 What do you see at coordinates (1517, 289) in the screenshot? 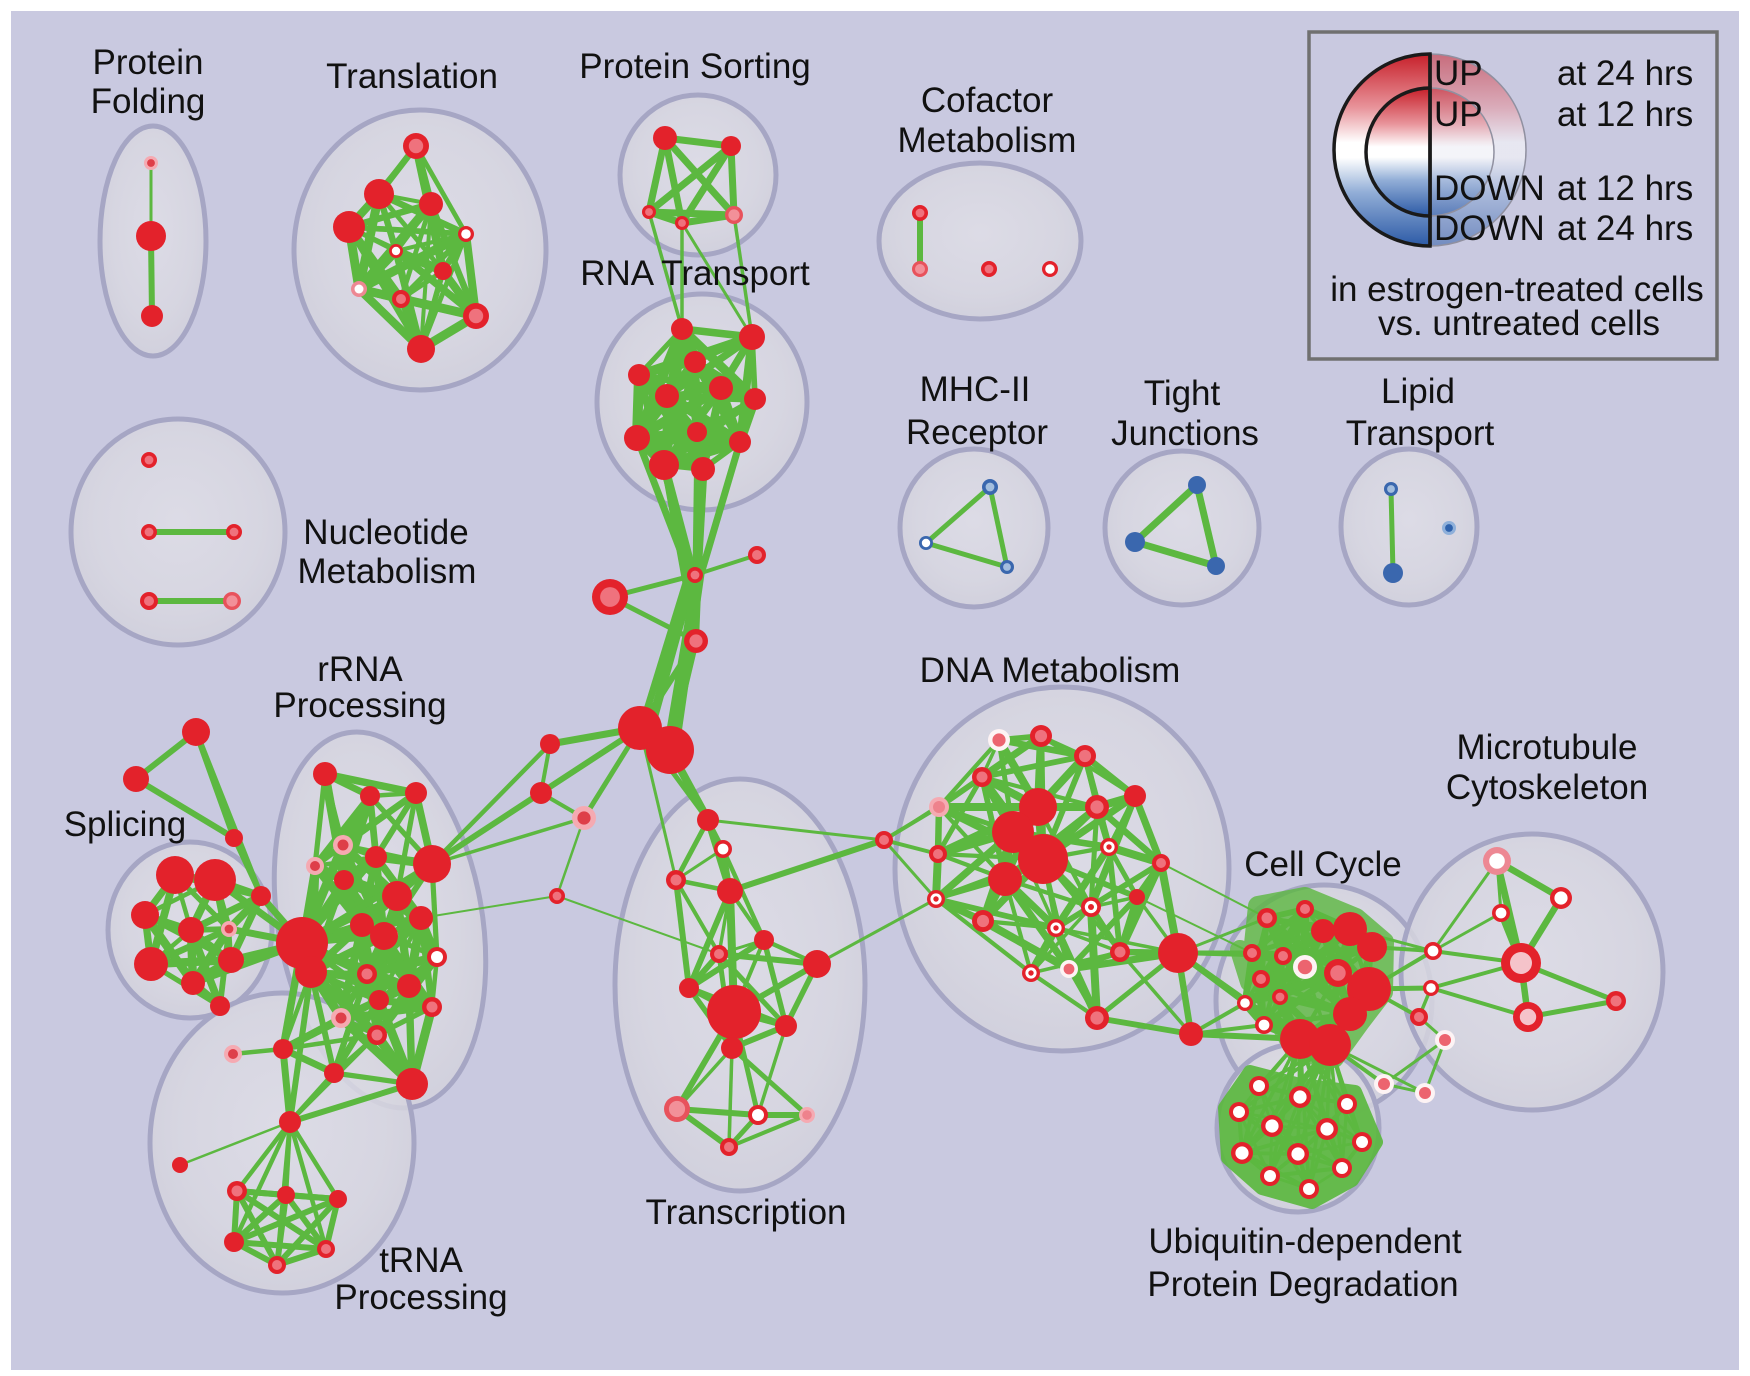
I see `svg-text: in estrogen-treated cells` at bounding box center [1517, 289].